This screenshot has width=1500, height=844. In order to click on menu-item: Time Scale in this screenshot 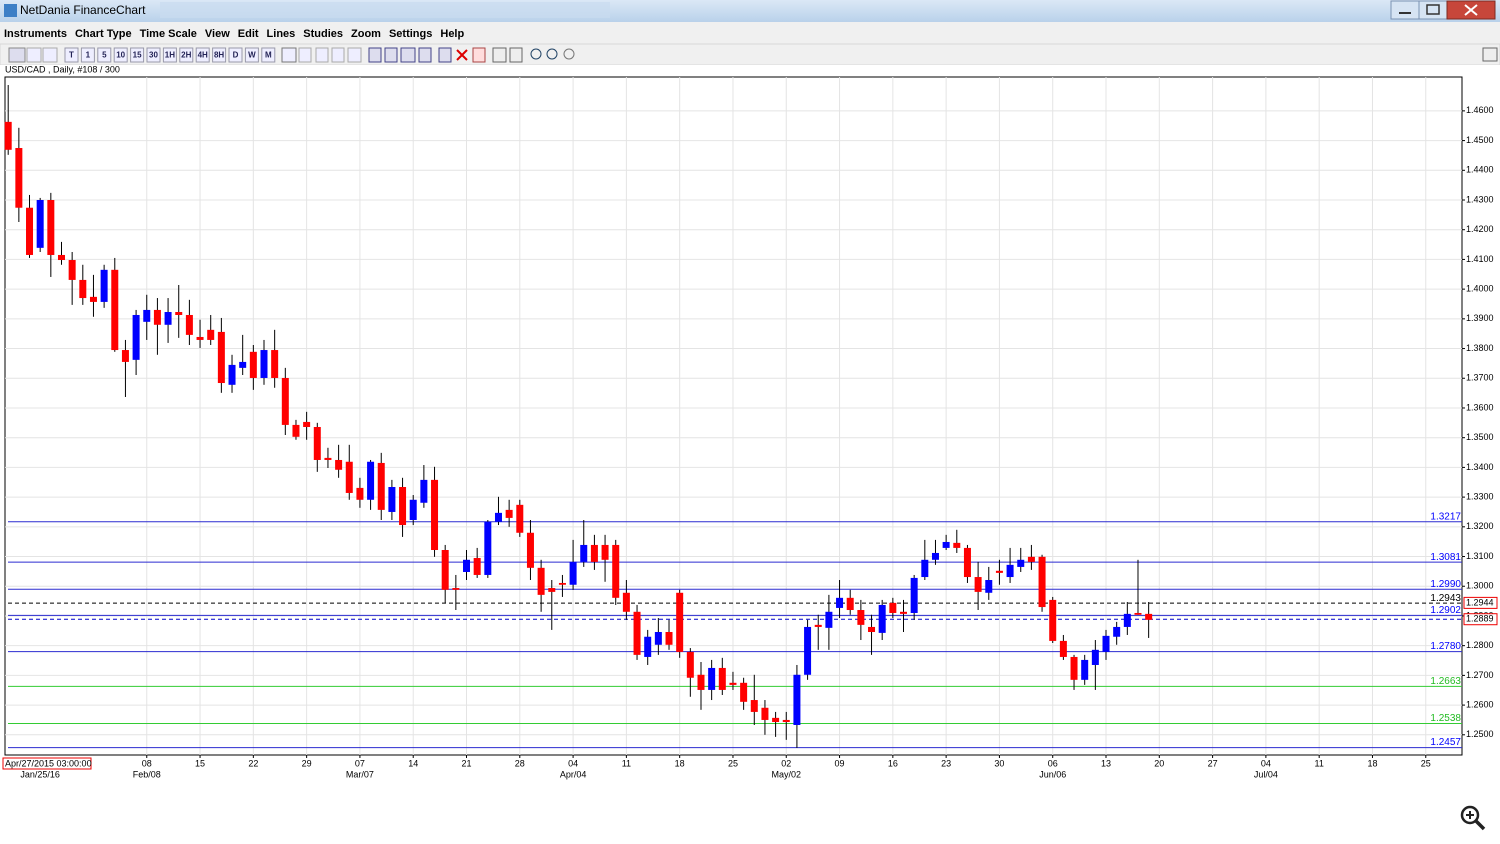, I will do `click(168, 34)`.